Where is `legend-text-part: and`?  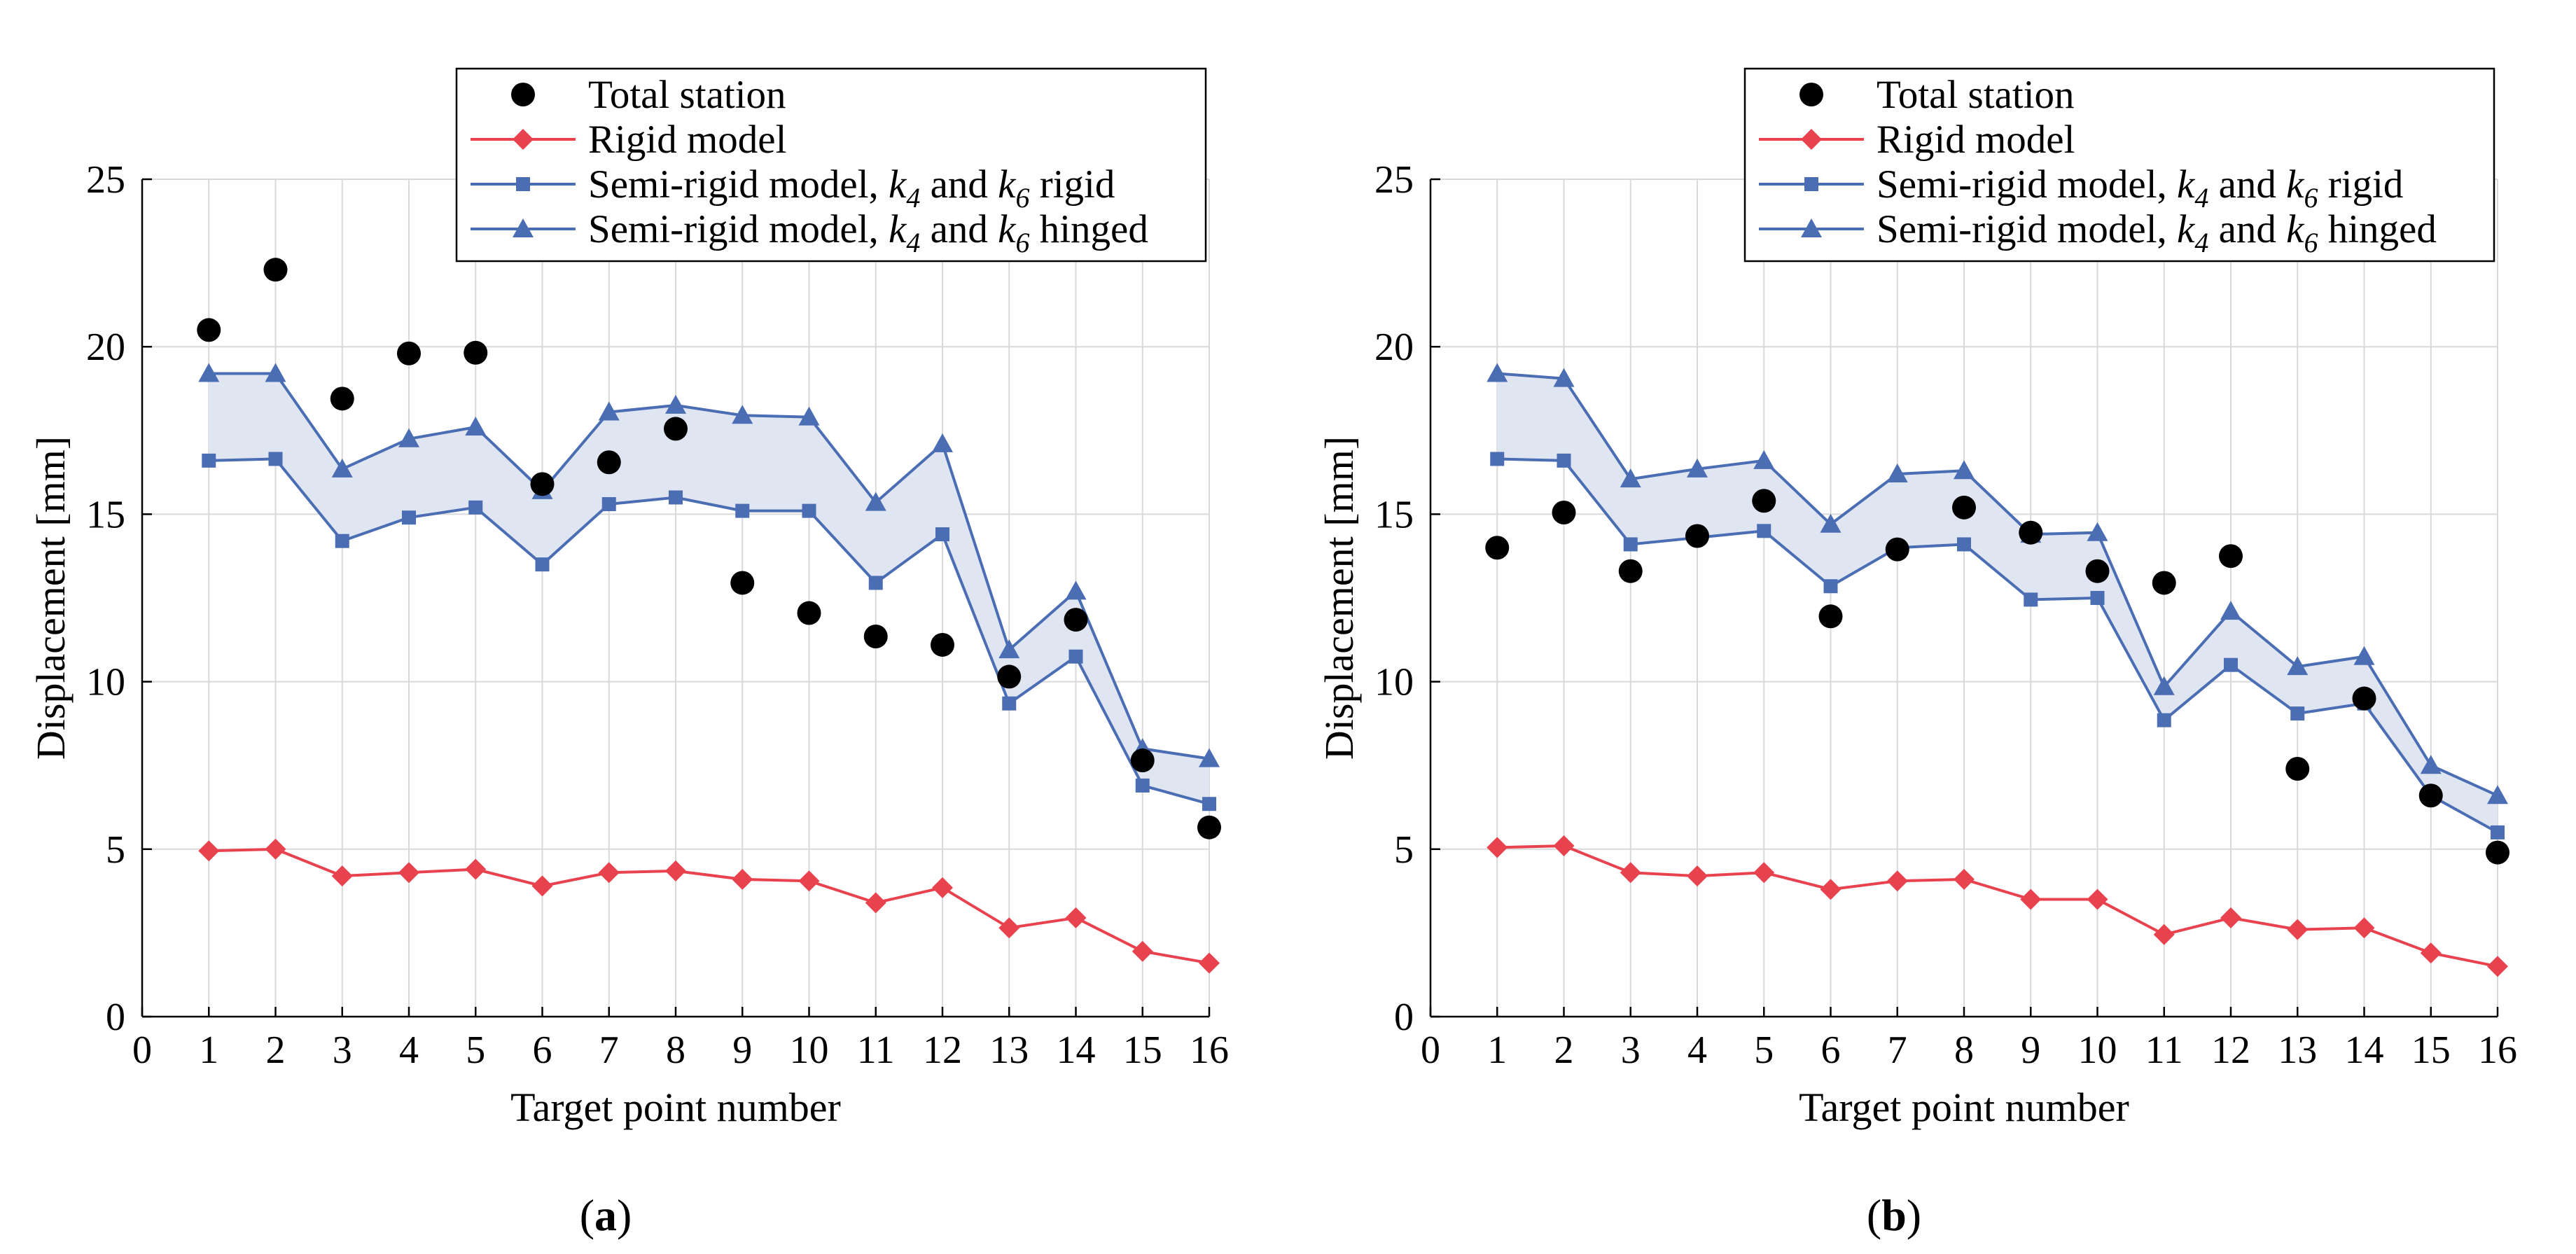 legend-text-part: and is located at coordinates (959, 229).